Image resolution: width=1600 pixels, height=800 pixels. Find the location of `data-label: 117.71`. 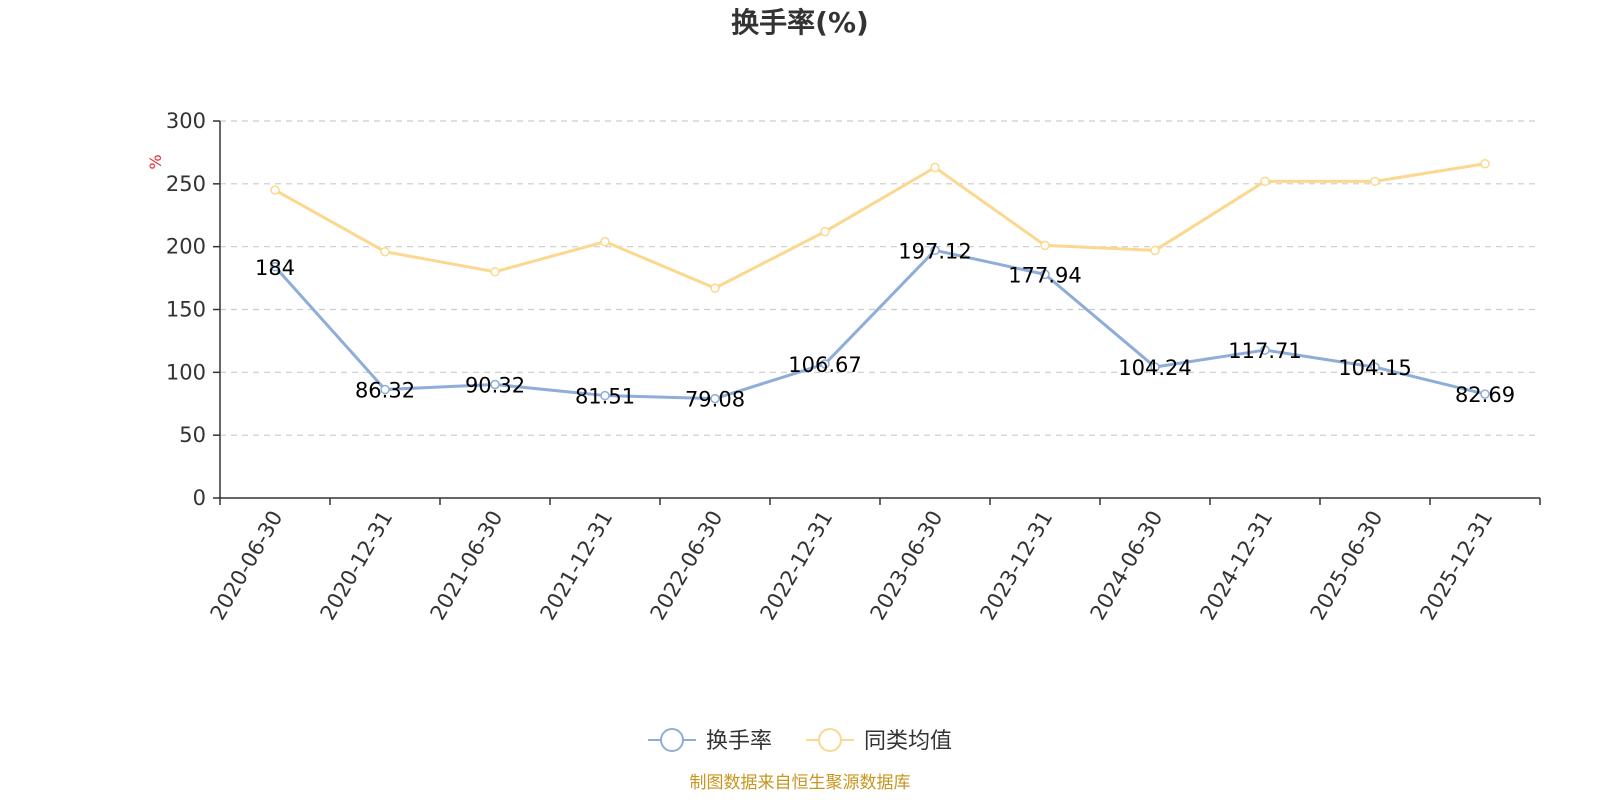

data-label: 117.71 is located at coordinates (1264, 351).